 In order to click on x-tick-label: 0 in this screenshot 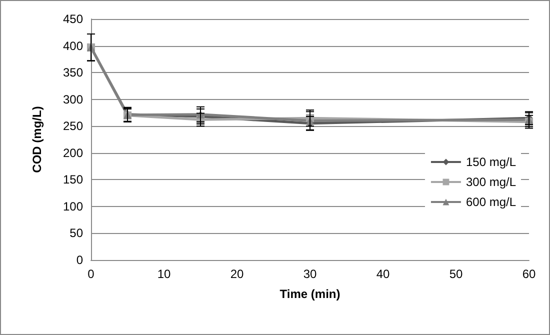, I will do `click(91, 274)`.